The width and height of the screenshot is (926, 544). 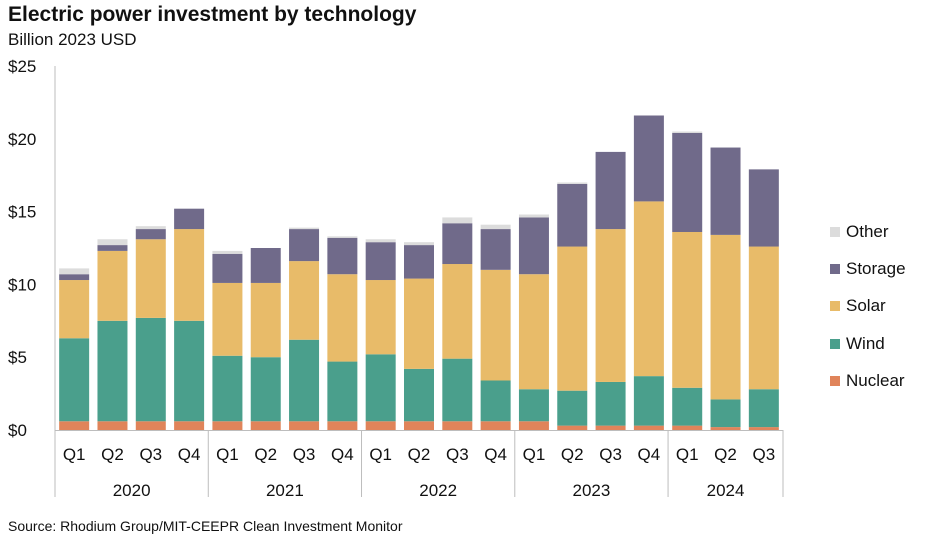 I want to click on legend-swatch-wind, so click(x=835, y=343).